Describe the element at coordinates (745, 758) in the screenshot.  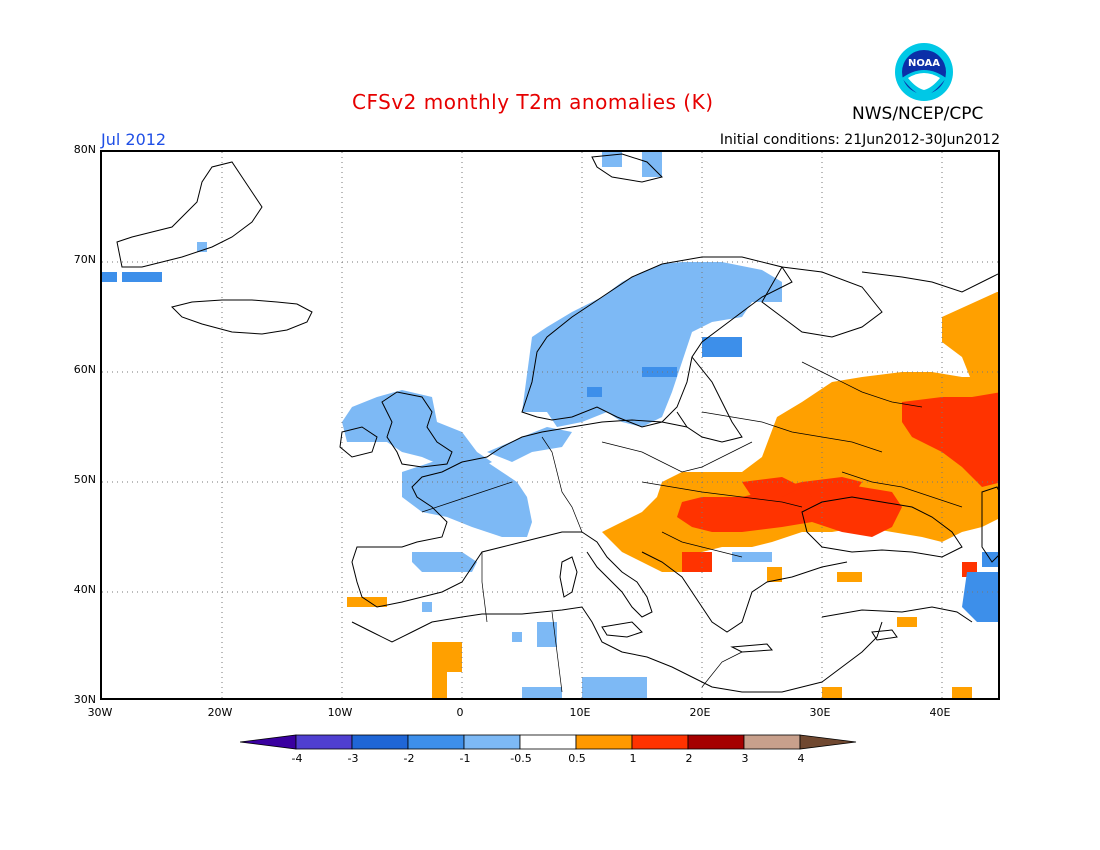
I see `colorbar-label-3: 3` at that location.